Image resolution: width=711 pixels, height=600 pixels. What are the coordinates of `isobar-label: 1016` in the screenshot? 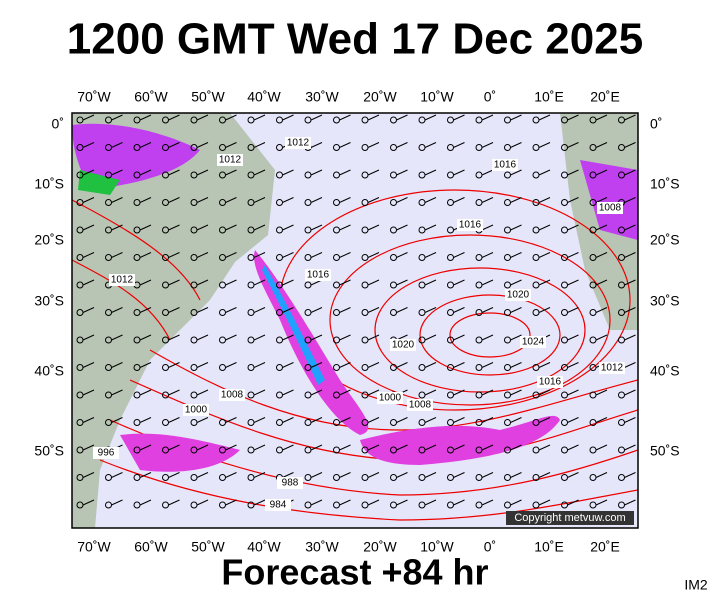 It's located at (318, 275).